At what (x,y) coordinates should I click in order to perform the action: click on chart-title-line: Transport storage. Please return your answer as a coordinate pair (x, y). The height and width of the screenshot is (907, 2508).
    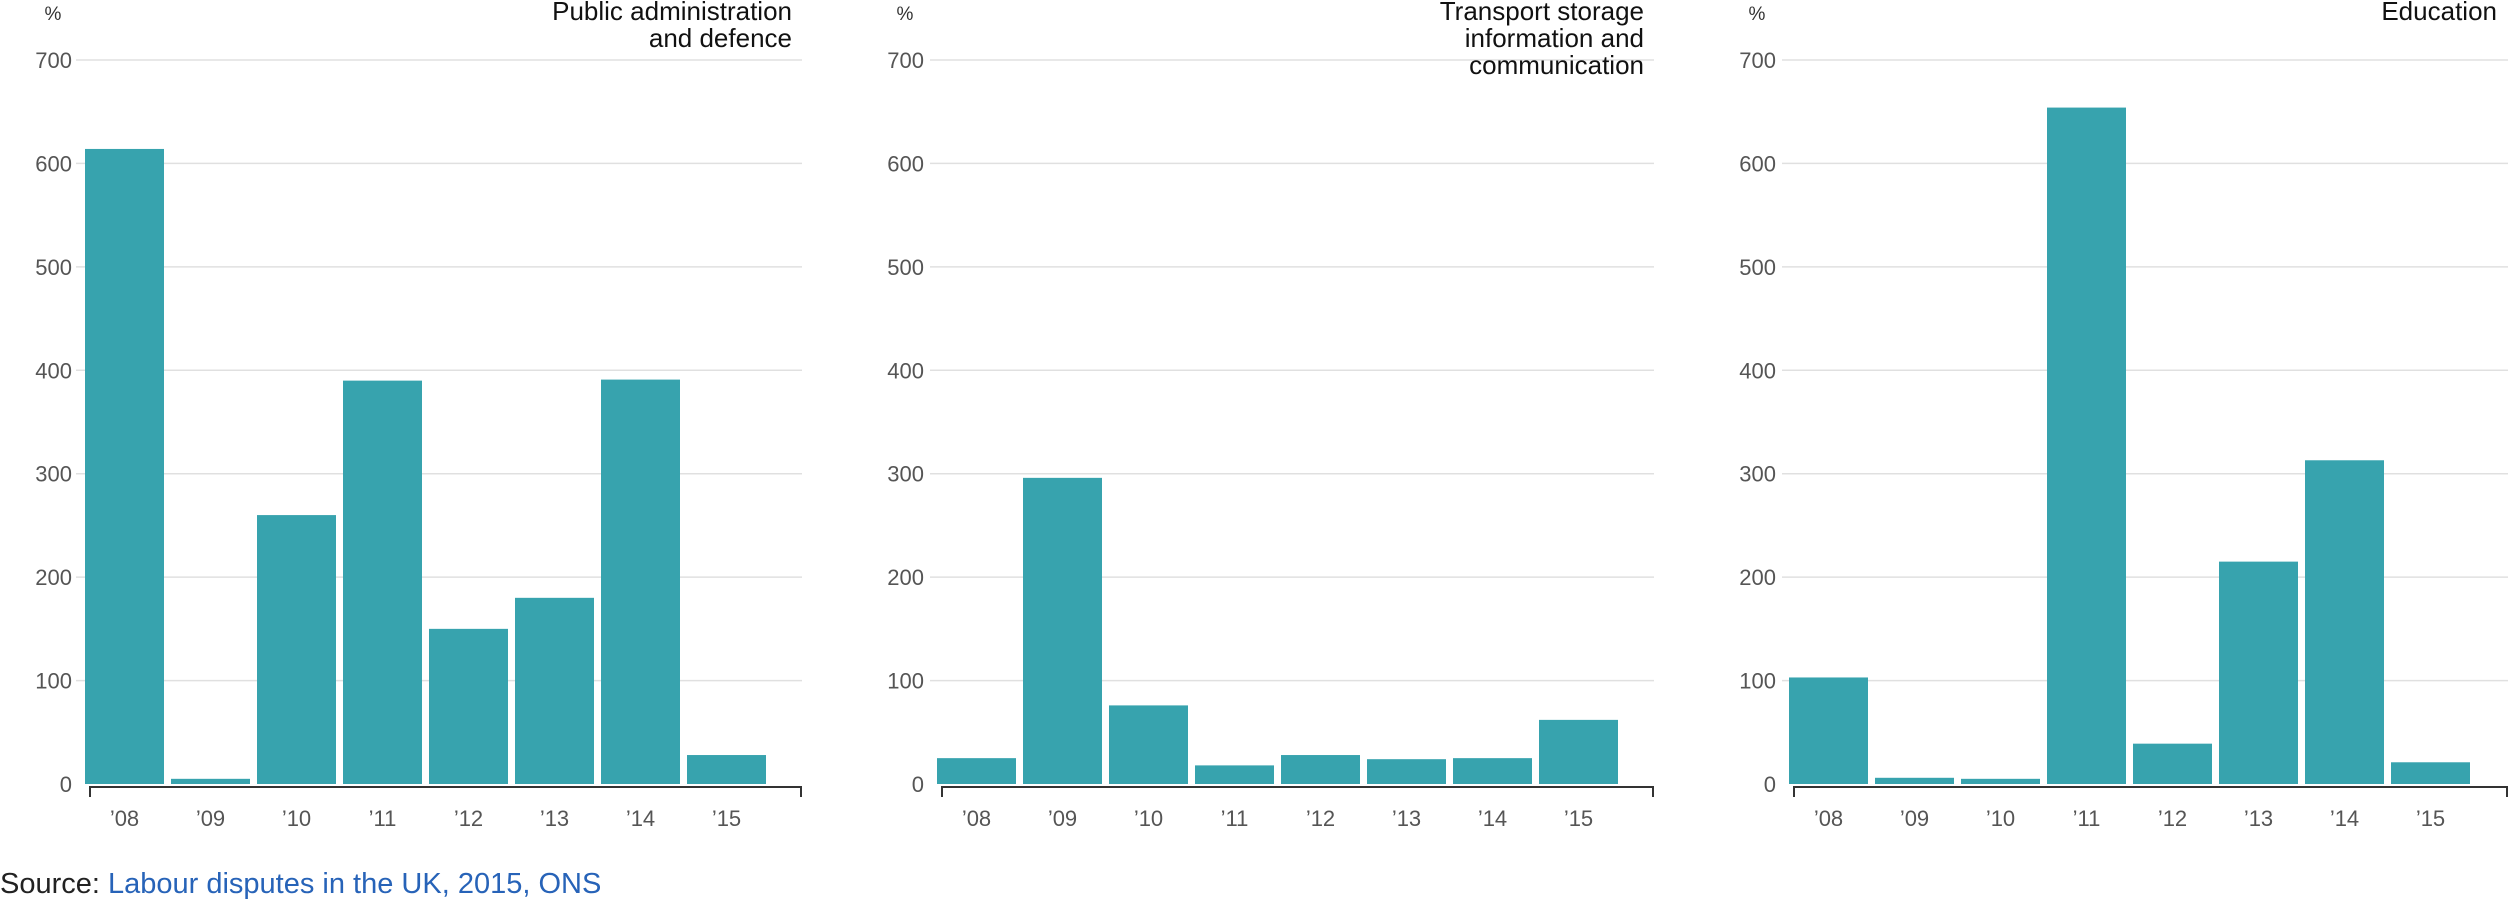
    Looking at the image, I should click on (1542, 13).